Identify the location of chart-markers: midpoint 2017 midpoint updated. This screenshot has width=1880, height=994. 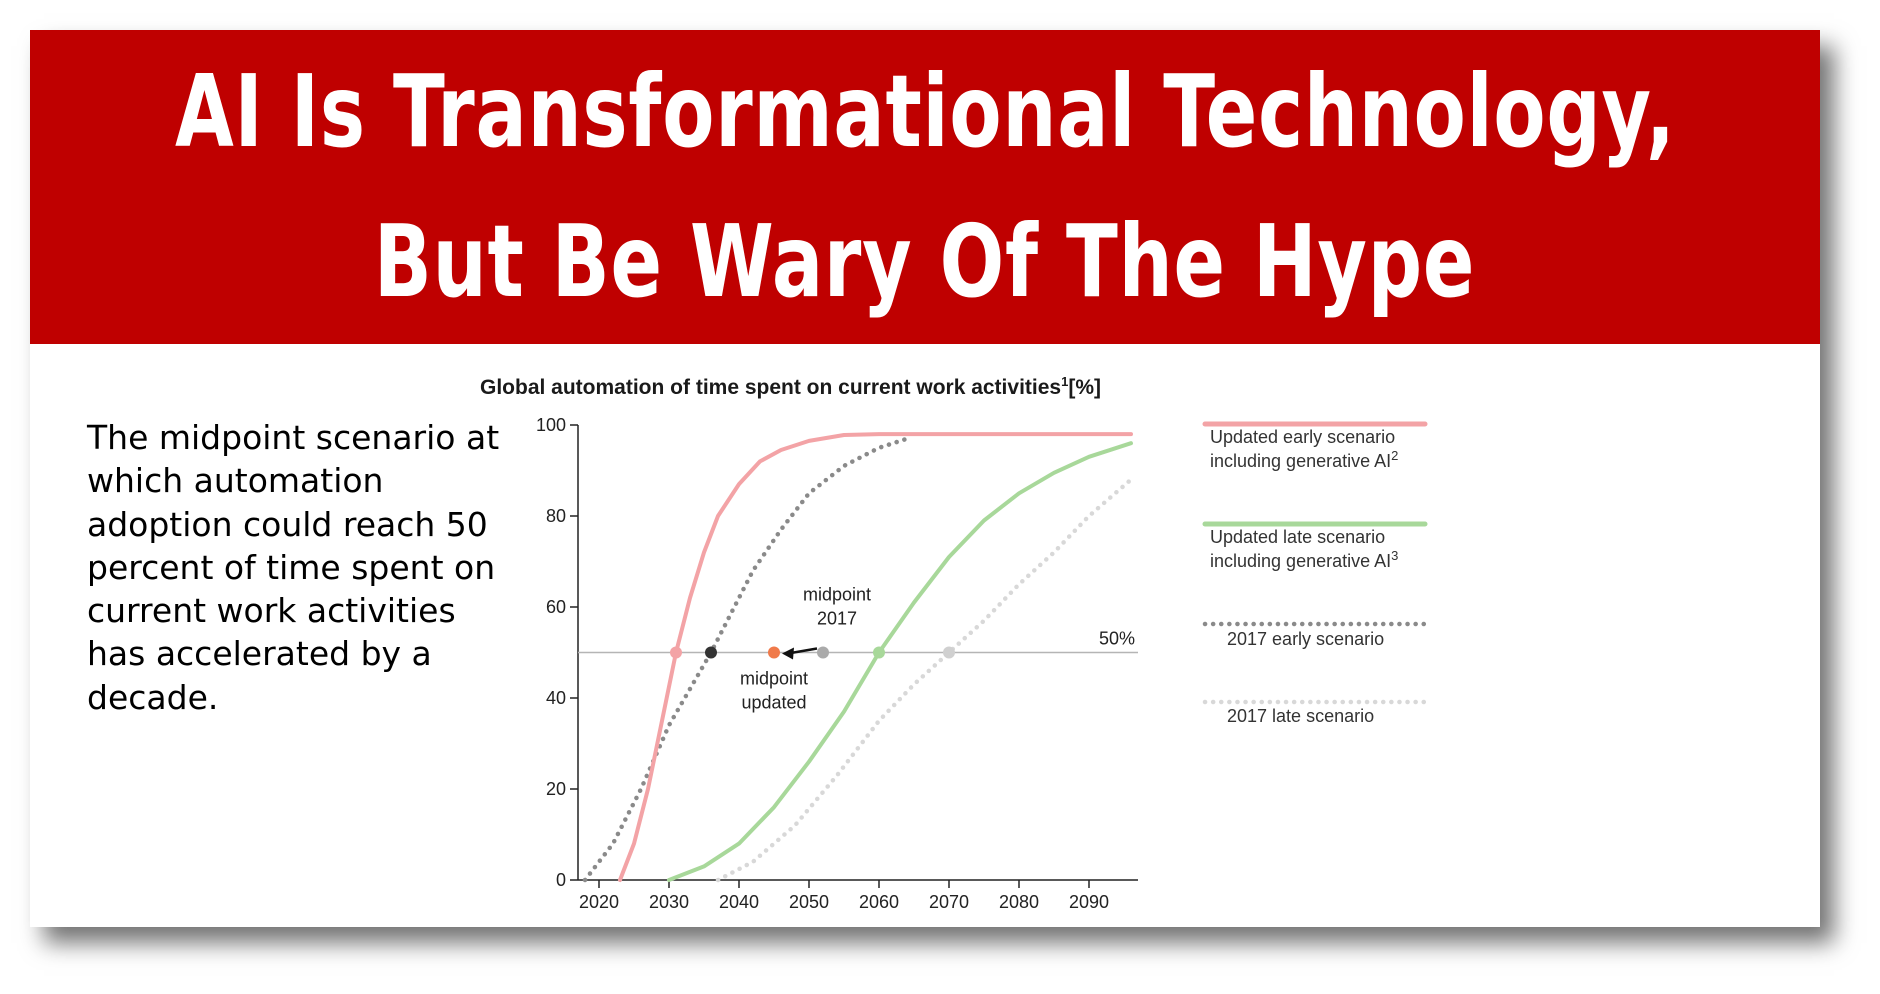
(812, 649).